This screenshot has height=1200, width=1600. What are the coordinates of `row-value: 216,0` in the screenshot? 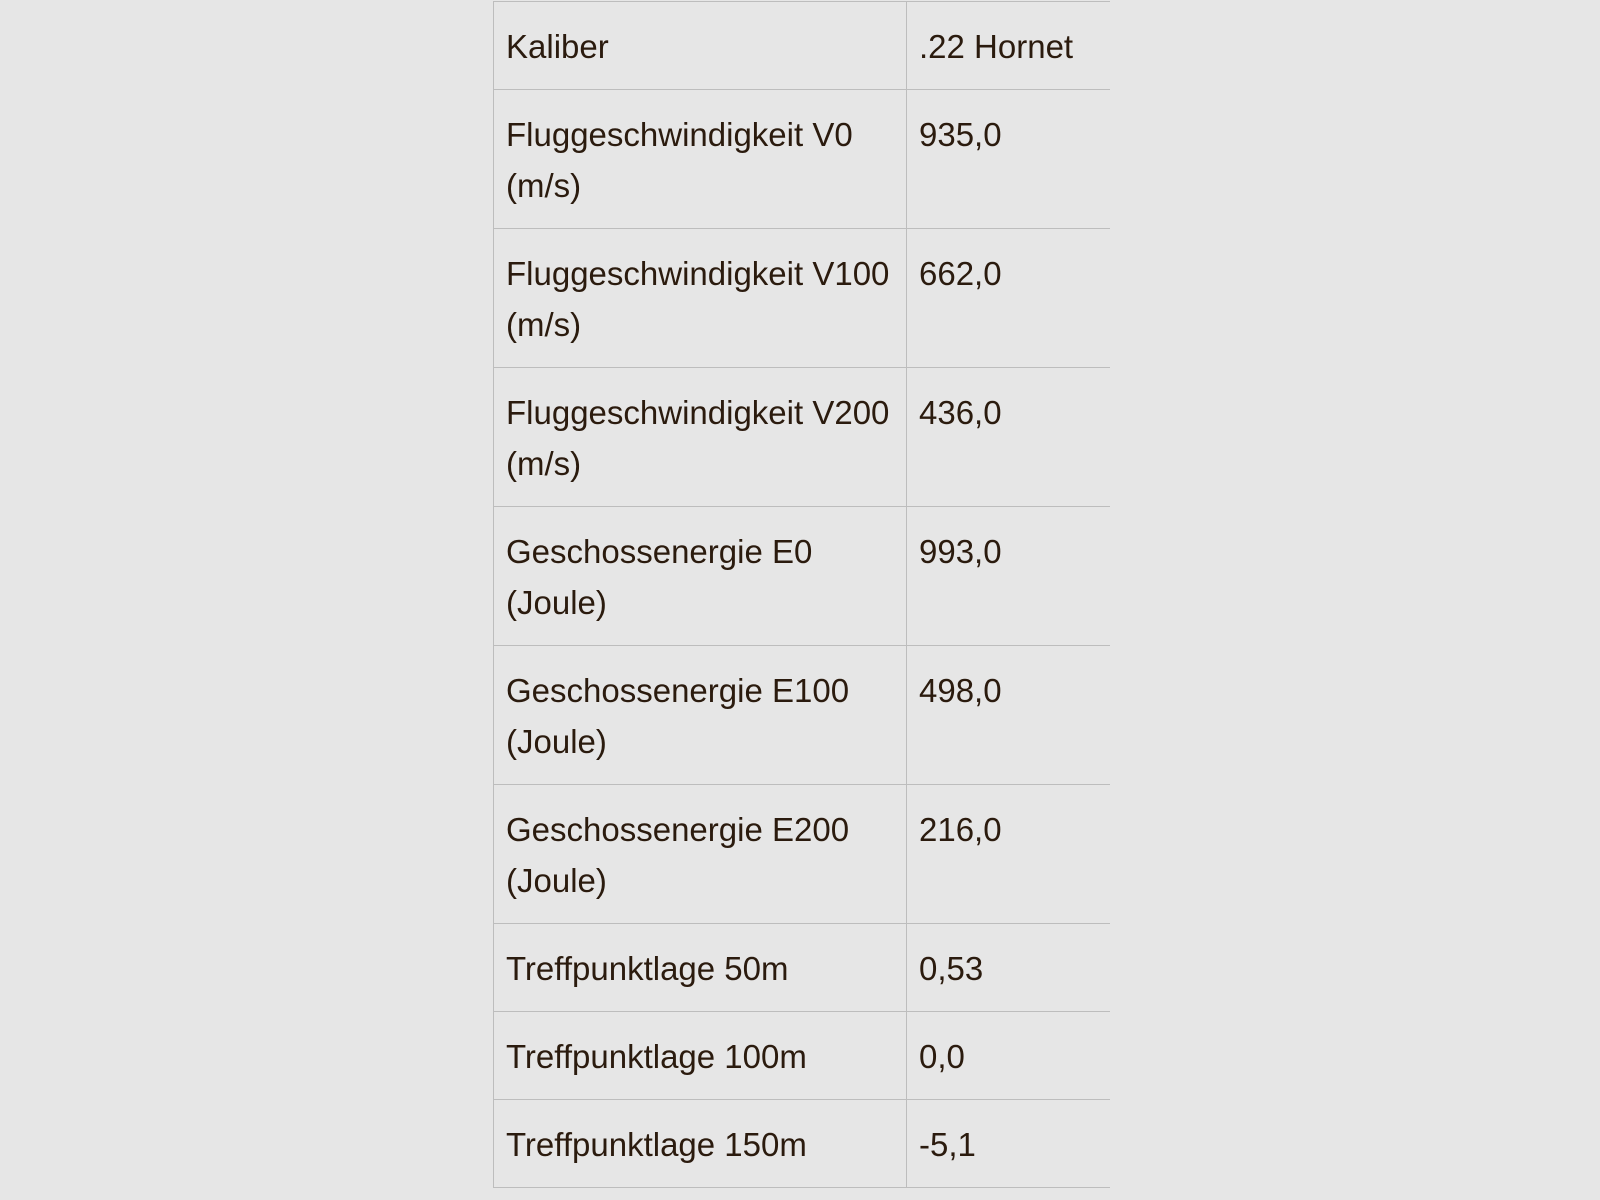 It's located at (1008, 854).